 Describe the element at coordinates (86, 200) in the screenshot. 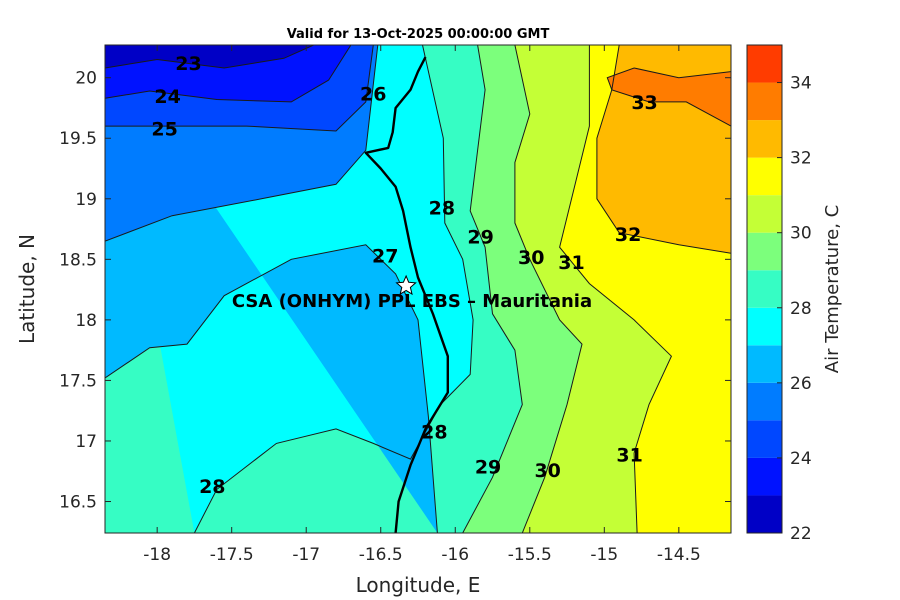

I see `y-tick-label: 19` at that location.